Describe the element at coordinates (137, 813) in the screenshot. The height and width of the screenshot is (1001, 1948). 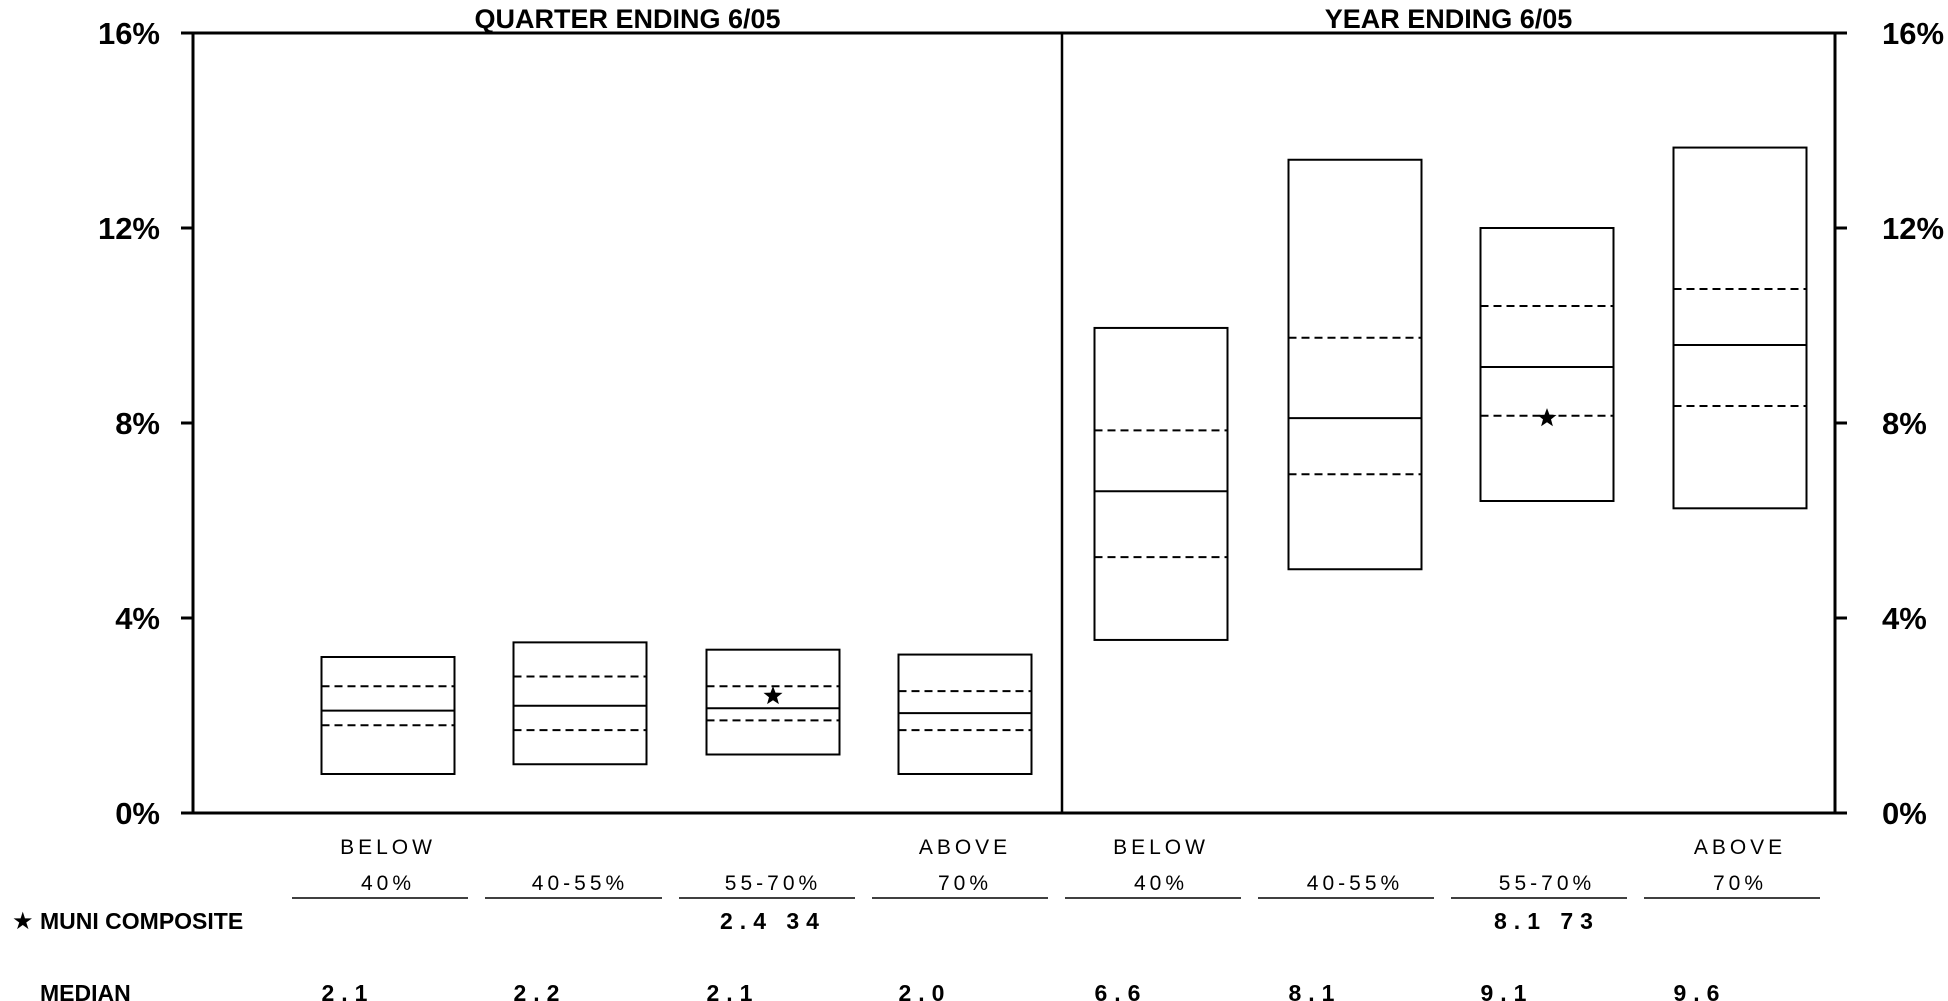
I see `y-tick-label-left: 0%` at that location.